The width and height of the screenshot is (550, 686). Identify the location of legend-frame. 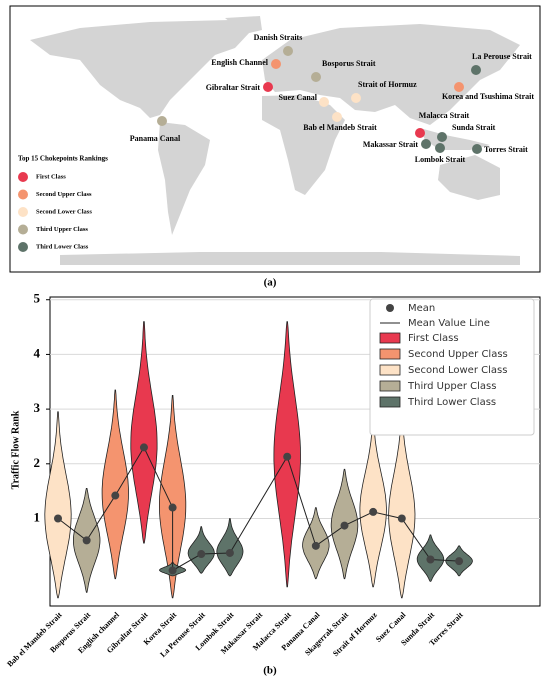
(452, 367).